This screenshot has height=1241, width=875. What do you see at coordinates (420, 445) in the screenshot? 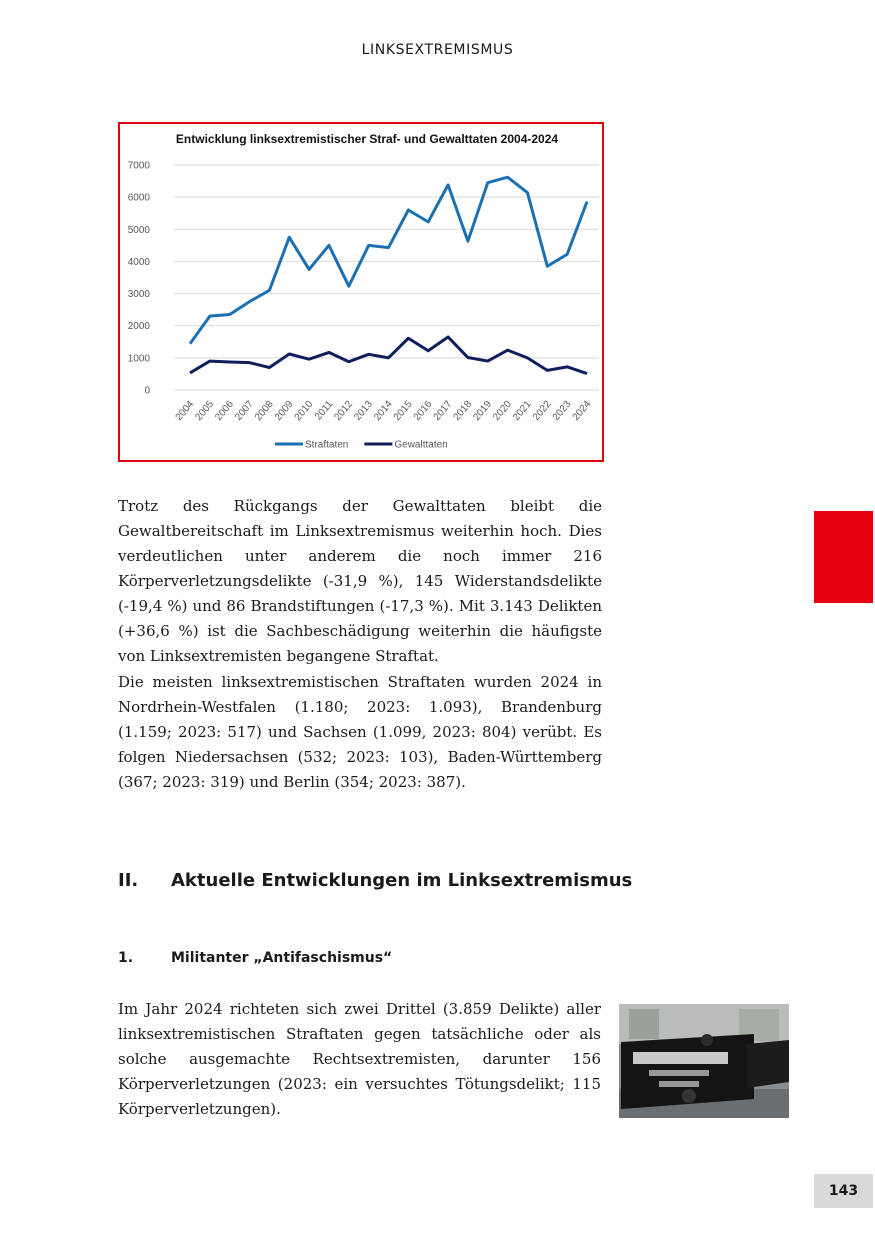
I see `legend-label: Gewalttaten` at bounding box center [420, 445].